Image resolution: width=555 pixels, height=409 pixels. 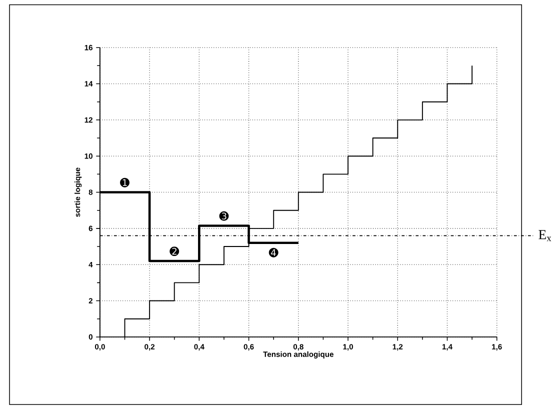 What do you see at coordinates (224, 216) in the screenshot?
I see `annotation: ➌` at bounding box center [224, 216].